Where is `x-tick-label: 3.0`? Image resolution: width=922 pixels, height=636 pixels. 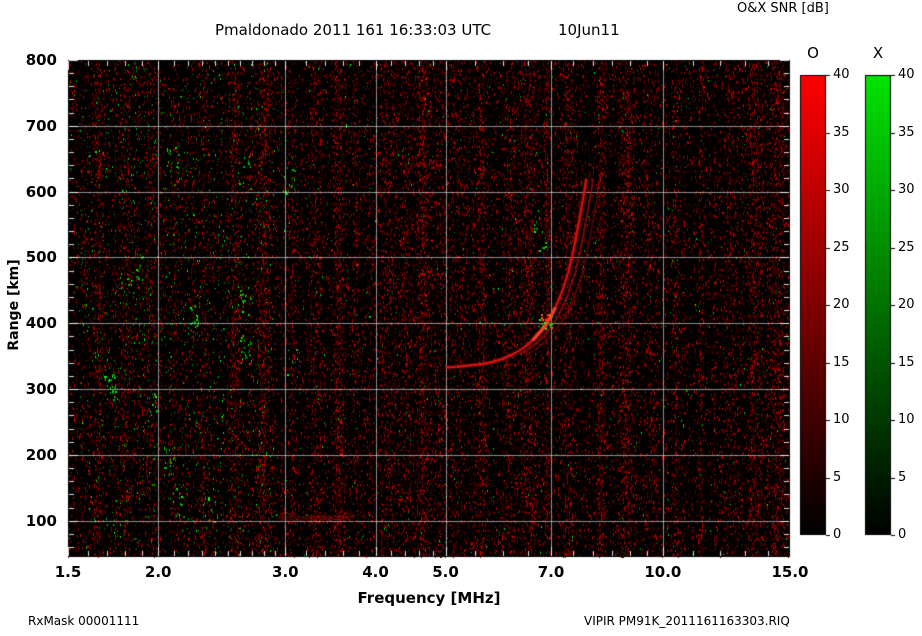
x-tick-label: 3.0 is located at coordinates (285, 572).